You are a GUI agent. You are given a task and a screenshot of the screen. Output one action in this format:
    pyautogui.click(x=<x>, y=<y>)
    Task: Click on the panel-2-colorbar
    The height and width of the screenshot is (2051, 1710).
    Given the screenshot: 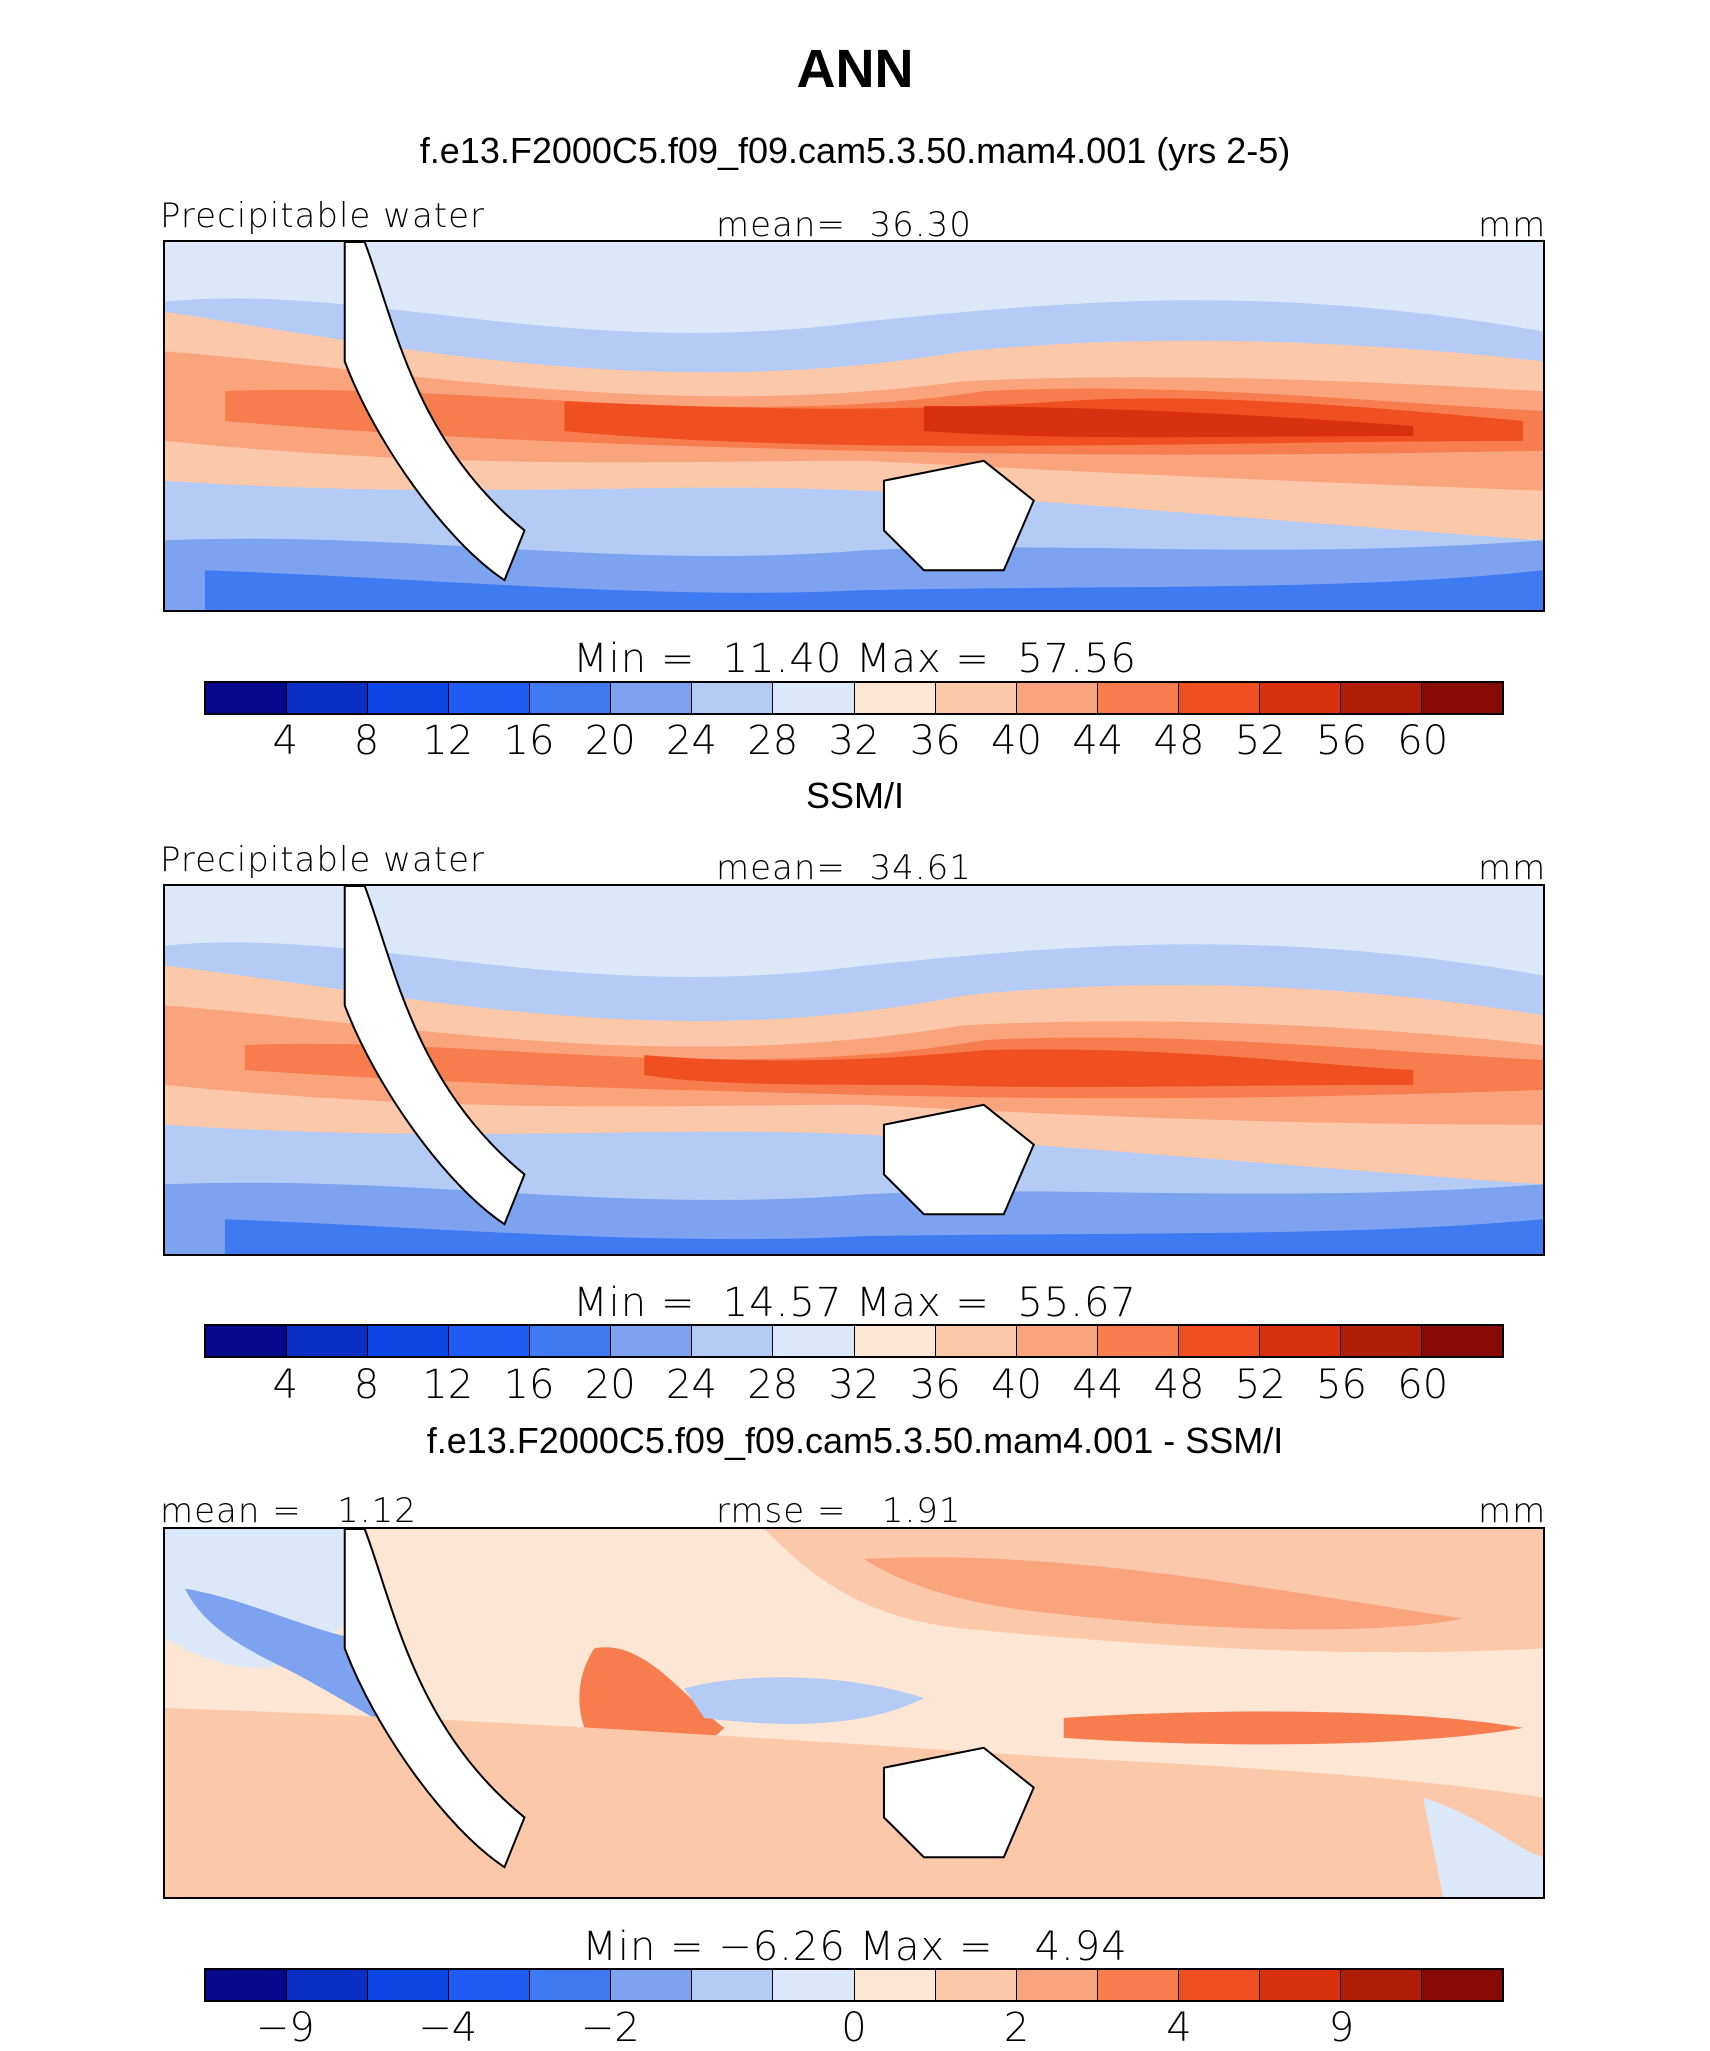 What is the action you would take?
    pyautogui.click(x=854, y=1341)
    